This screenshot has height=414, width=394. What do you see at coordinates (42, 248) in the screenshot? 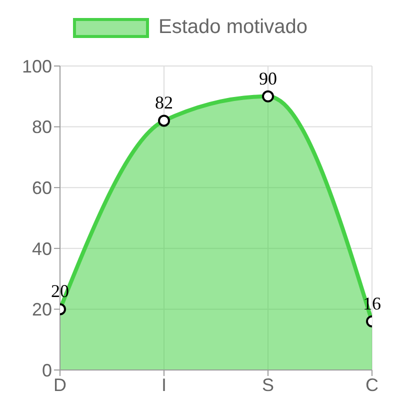
I see `y-tick-label: 40` at bounding box center [42, 248].